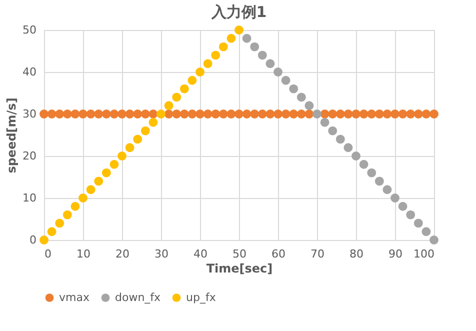 This screenshot has width=476, height=331. What do you see at coordinates (279, 254) in the screenshot?
I see `x-tick-label: 60` at bounding box center [279, 254].